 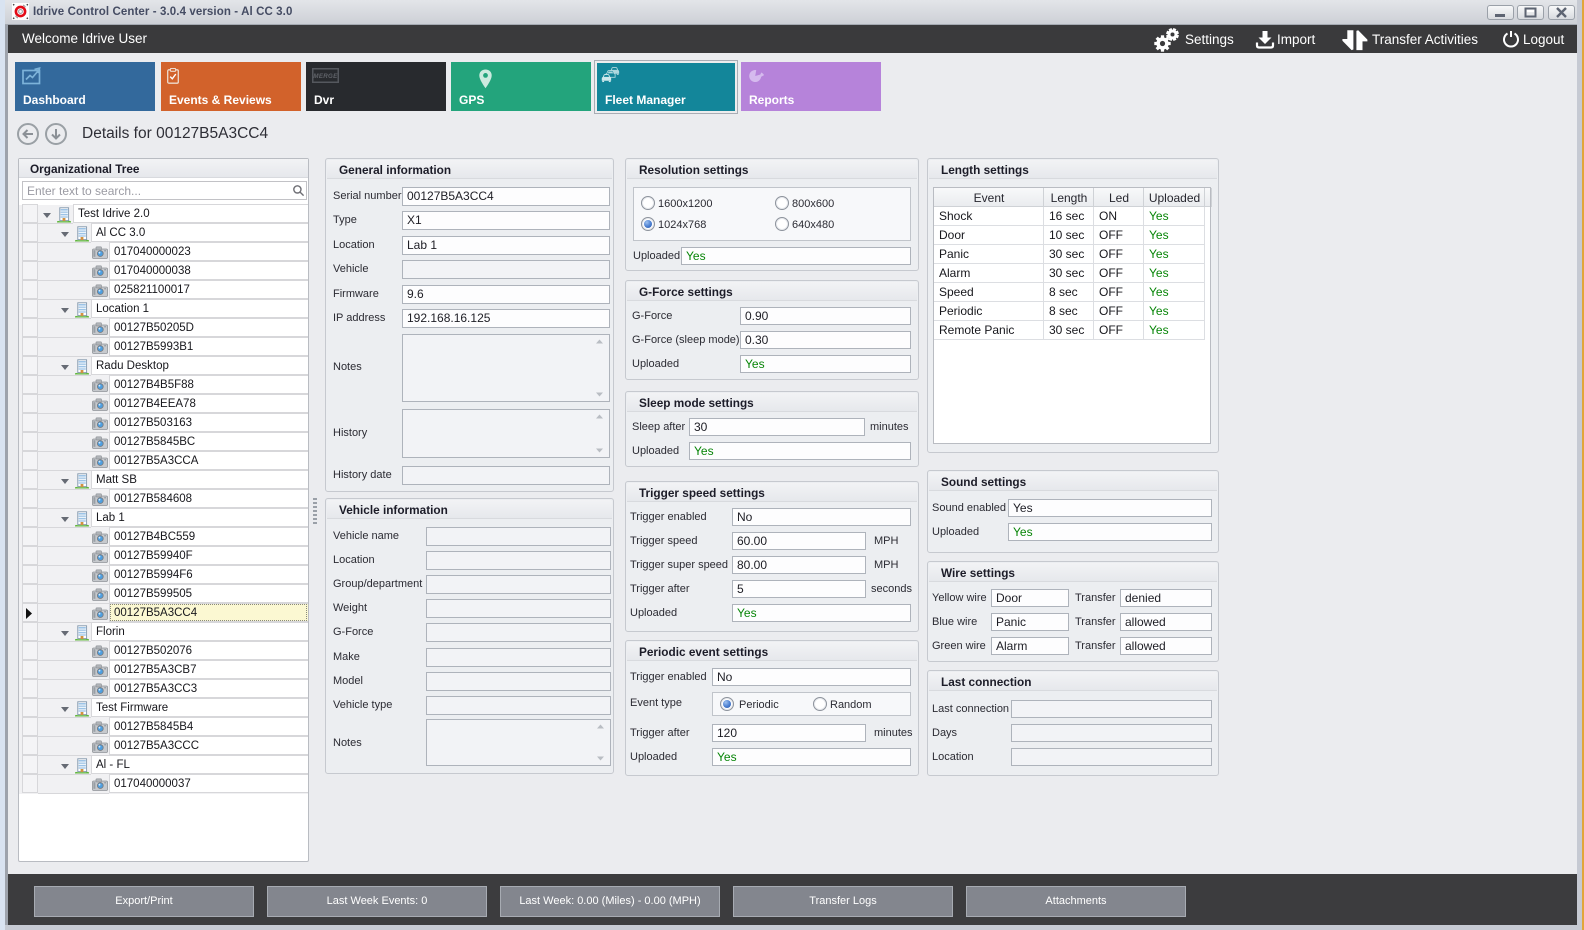 I want to click on svg-text: MERGE, so click(x=325, y=76).